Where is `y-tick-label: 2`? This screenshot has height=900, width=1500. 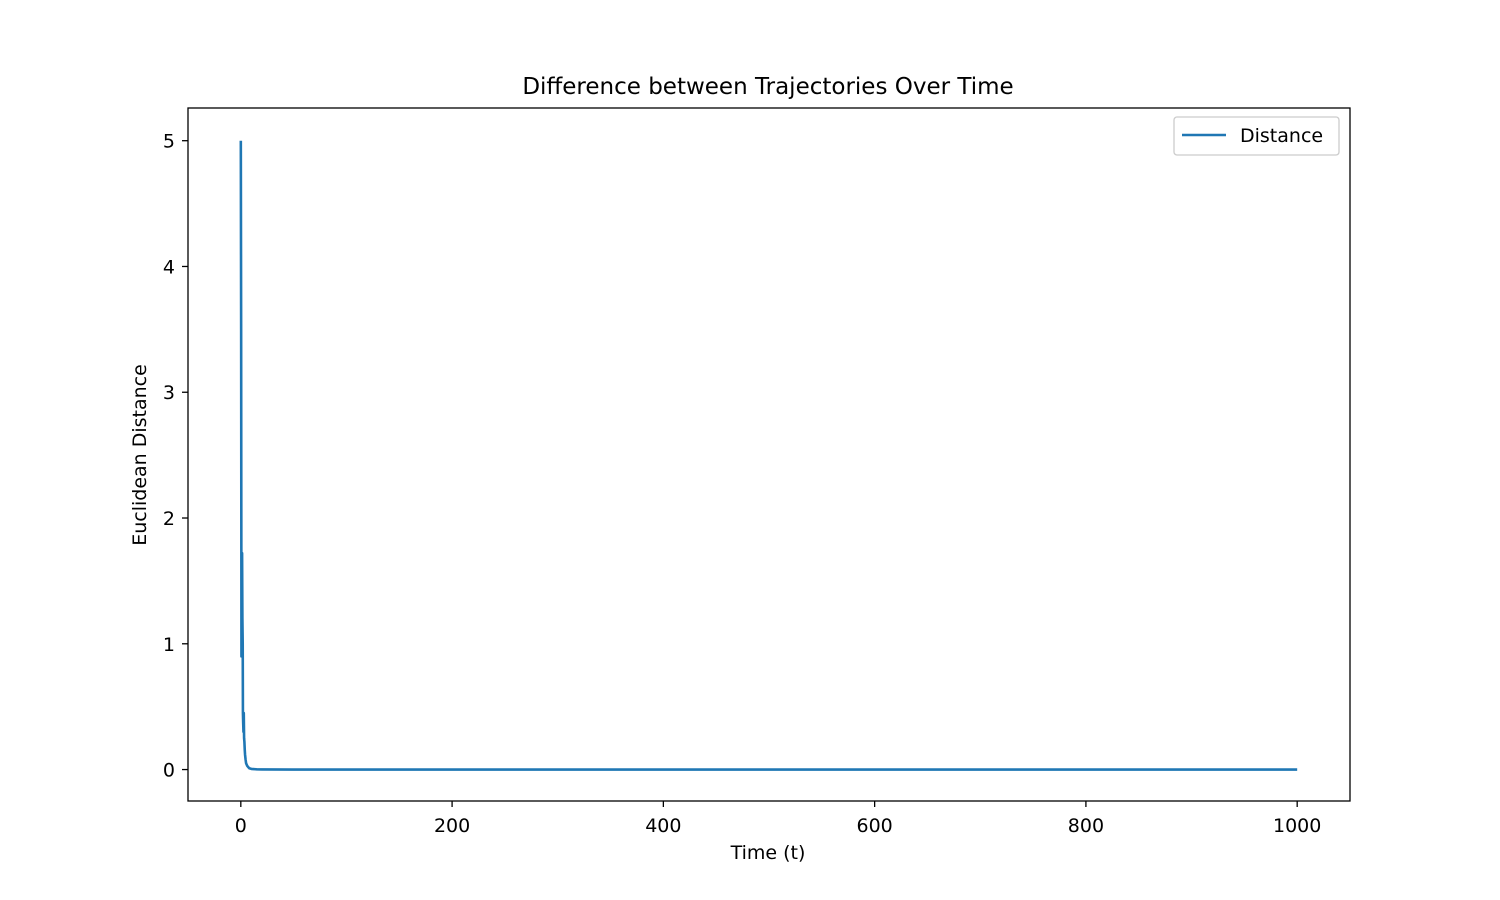
y-tick-label: 2 is located at coordinates (169, 519).